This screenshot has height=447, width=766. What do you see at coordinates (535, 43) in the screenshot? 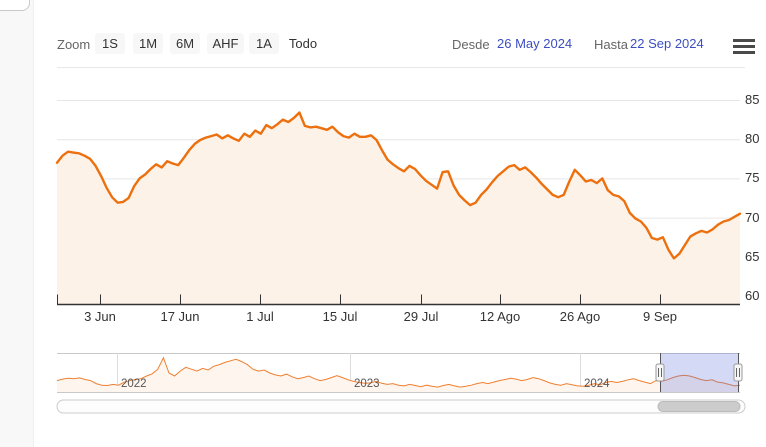
I see `date-from-input: 26 May 2024` at bounding box center [535, 43].